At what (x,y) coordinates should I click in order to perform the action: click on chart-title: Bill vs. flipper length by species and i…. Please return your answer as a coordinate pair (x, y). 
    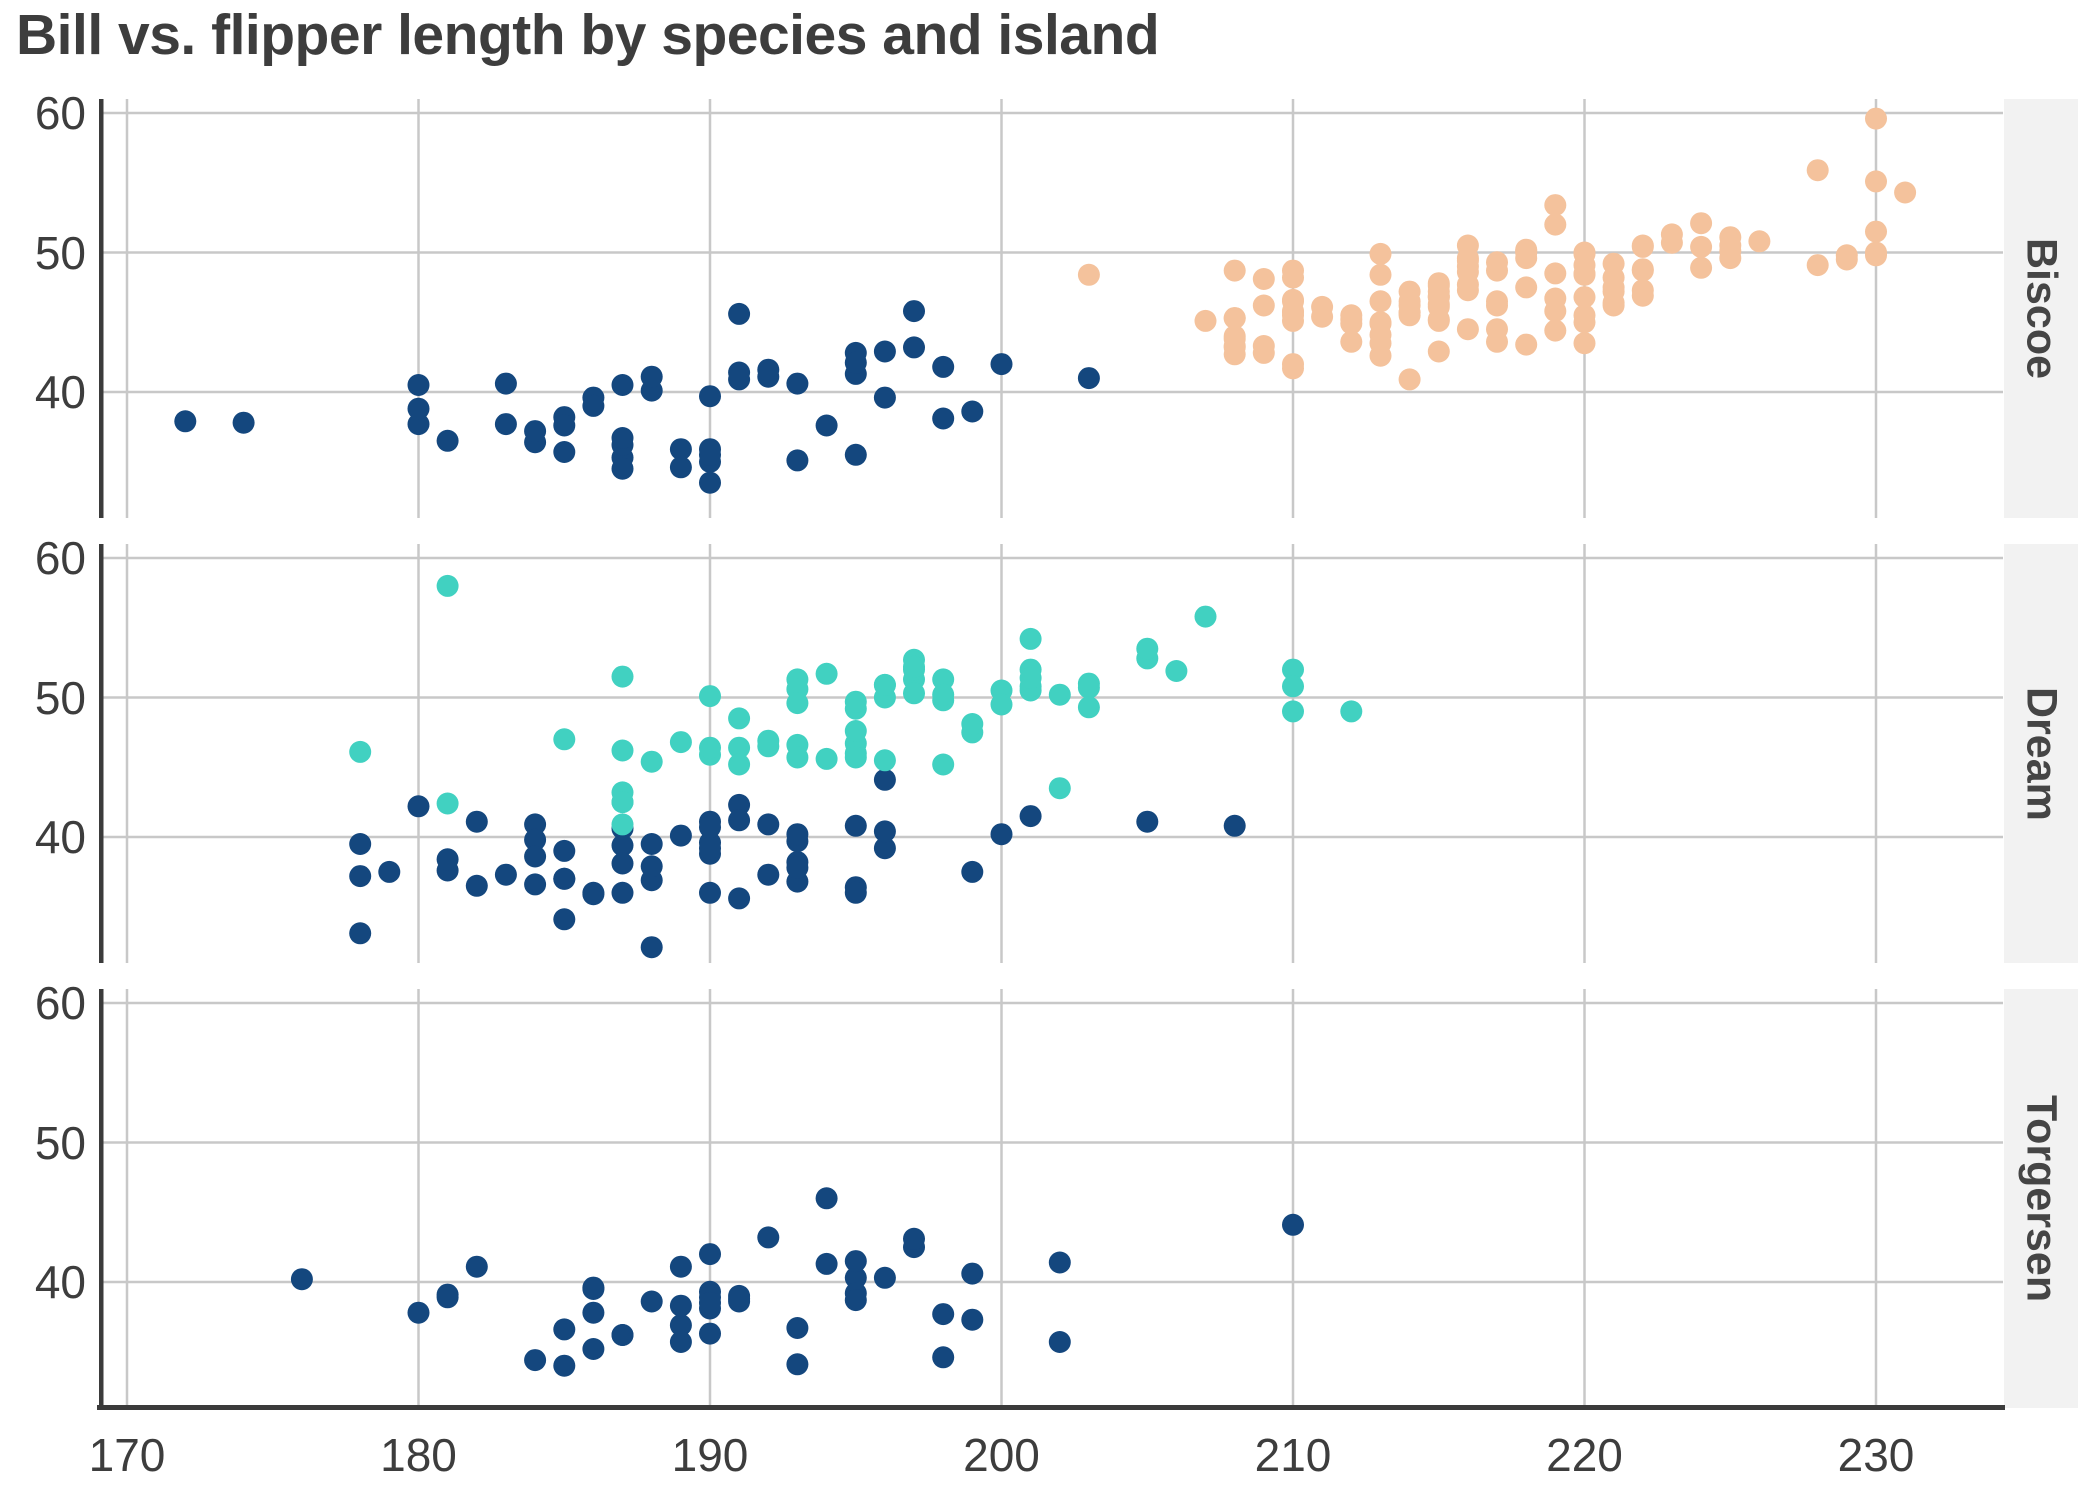
    Looking at the image, I should click on (588, 35).